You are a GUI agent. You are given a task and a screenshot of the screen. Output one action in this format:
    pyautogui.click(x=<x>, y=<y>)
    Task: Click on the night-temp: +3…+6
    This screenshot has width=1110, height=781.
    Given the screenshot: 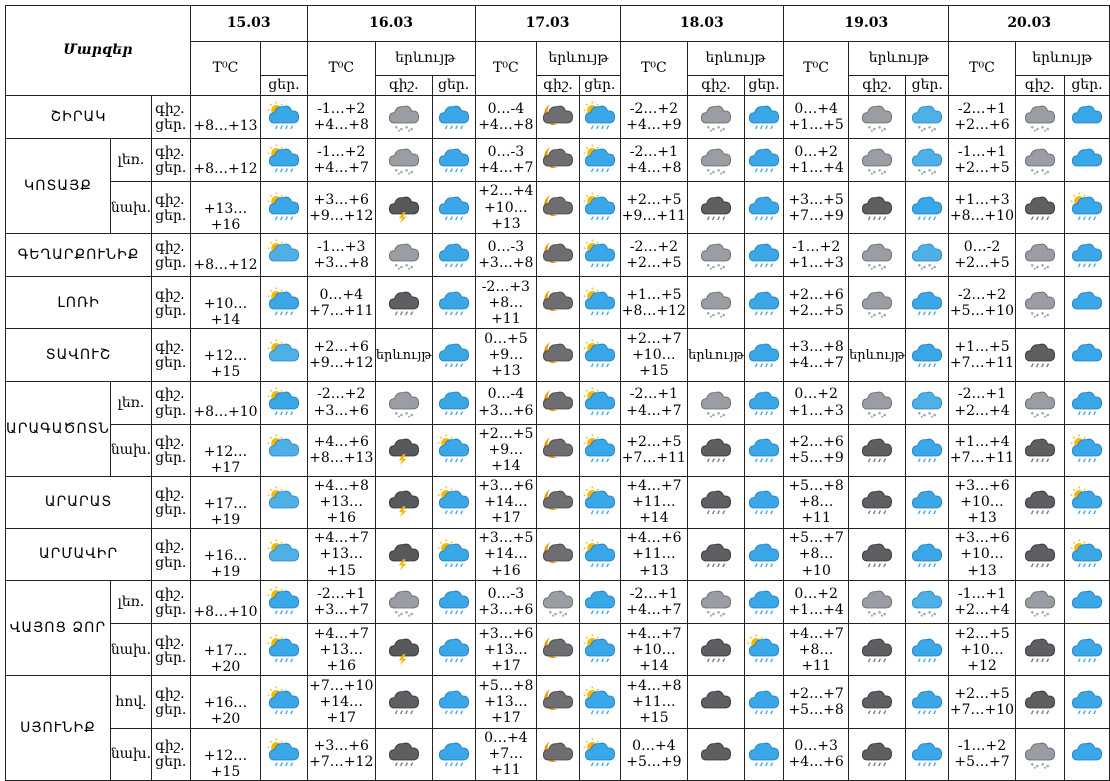 What is the action you would take?
    pyautogui.click(x=341, y=199)
    